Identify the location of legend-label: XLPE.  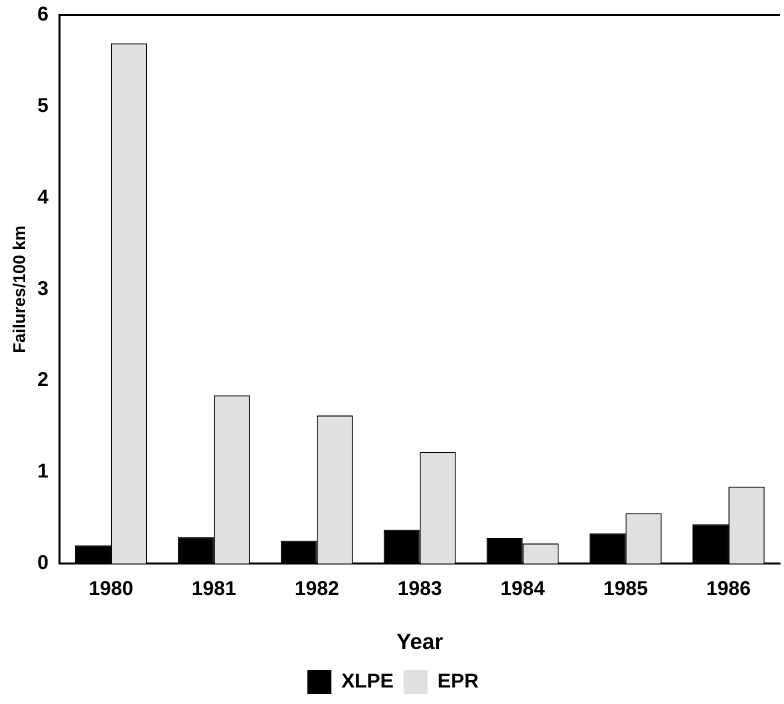
(367, 681).